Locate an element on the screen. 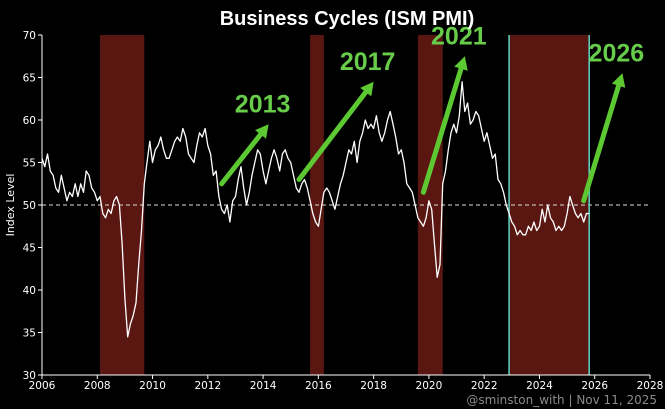  annotation-label-2021: 2021 is located at coordinates (459, 36).